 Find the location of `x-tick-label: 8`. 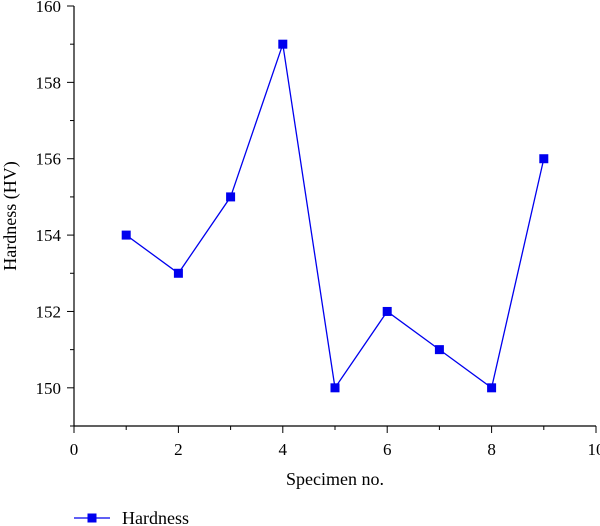

x-tick-label: 8 is located at coordinates (491, 449).